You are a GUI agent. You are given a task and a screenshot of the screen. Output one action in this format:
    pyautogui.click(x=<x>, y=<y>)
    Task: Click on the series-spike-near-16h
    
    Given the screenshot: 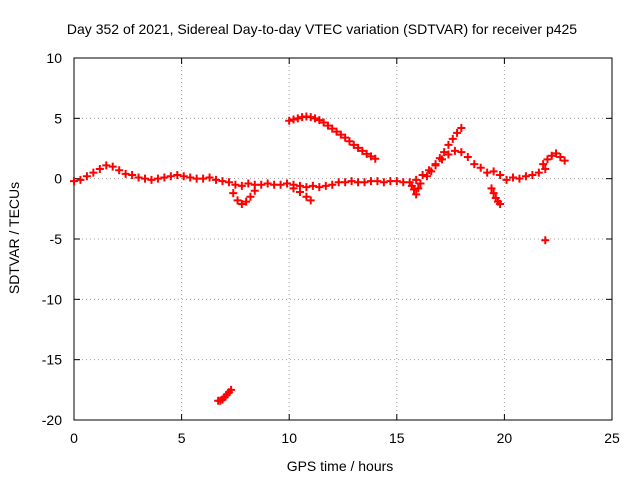 What is the action you would take?
    pyautogui.click(x=416, y=189)
    